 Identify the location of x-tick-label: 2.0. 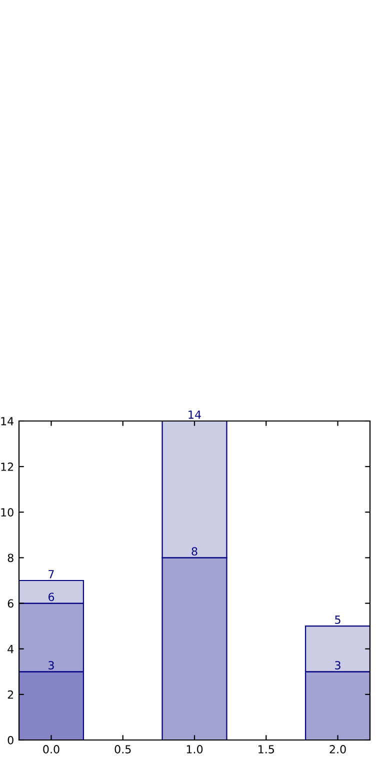
(338, 749).